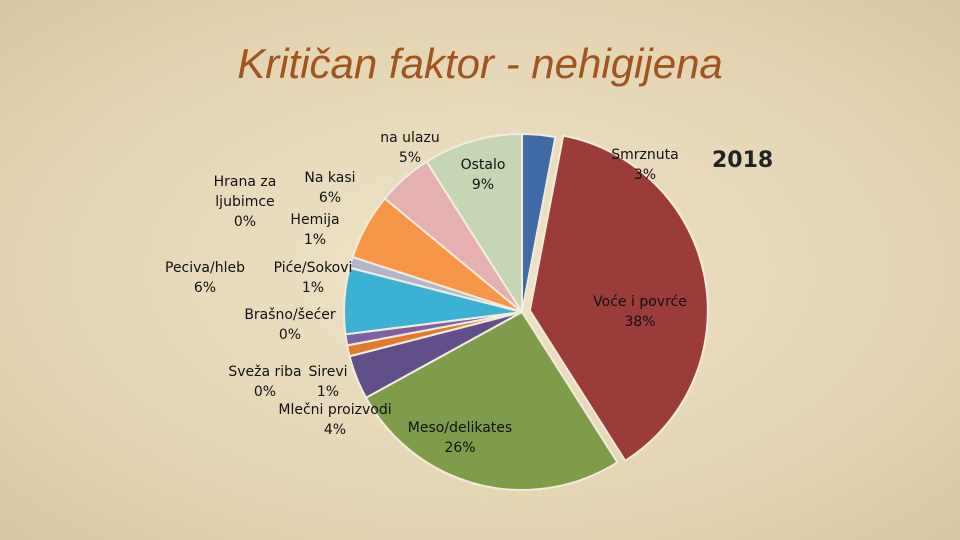 This screenshot has height=540, width=960. What do you see at coordinates (645, 155) in the screenshot?
I see `category-label: Smrznuta` at bounding box center [645, 155].